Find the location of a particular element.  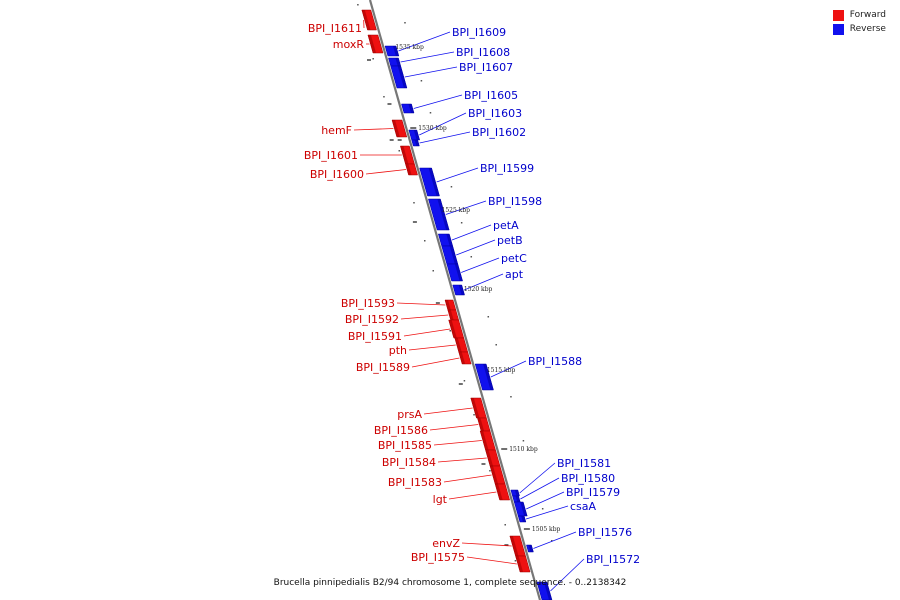

gene-label-BPI_I1600: BPI_I1600 is located at coordinates (337, 174).